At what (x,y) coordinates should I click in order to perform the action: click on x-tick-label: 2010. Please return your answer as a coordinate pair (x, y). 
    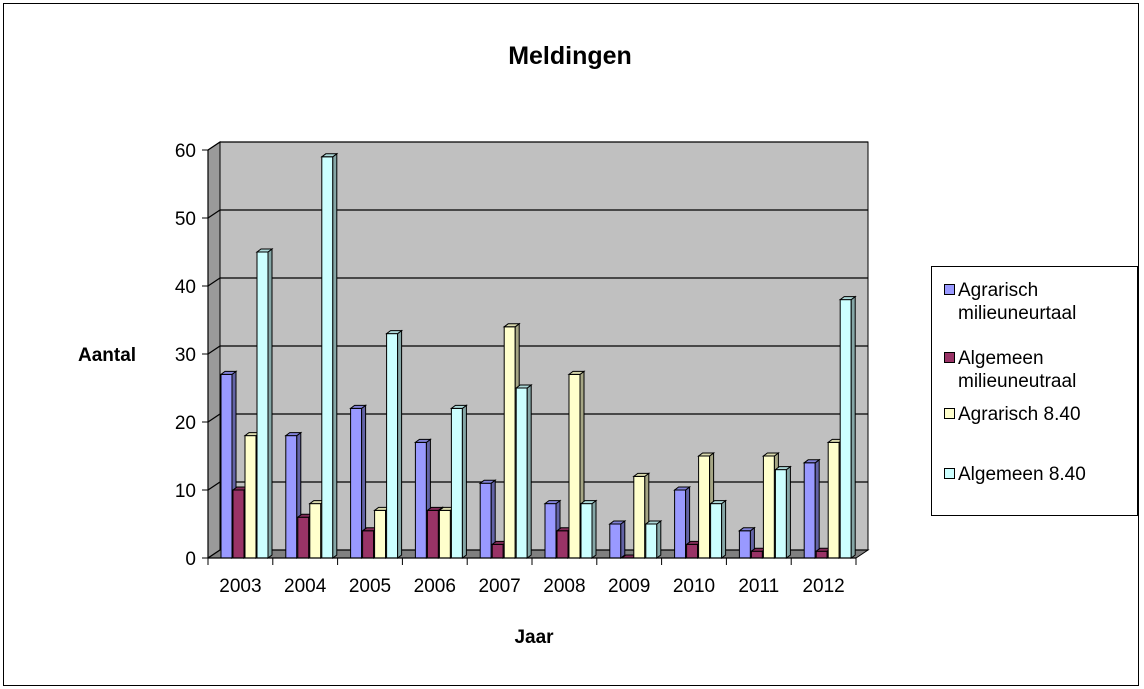
    Looking at the image, I should click on (694, 586).